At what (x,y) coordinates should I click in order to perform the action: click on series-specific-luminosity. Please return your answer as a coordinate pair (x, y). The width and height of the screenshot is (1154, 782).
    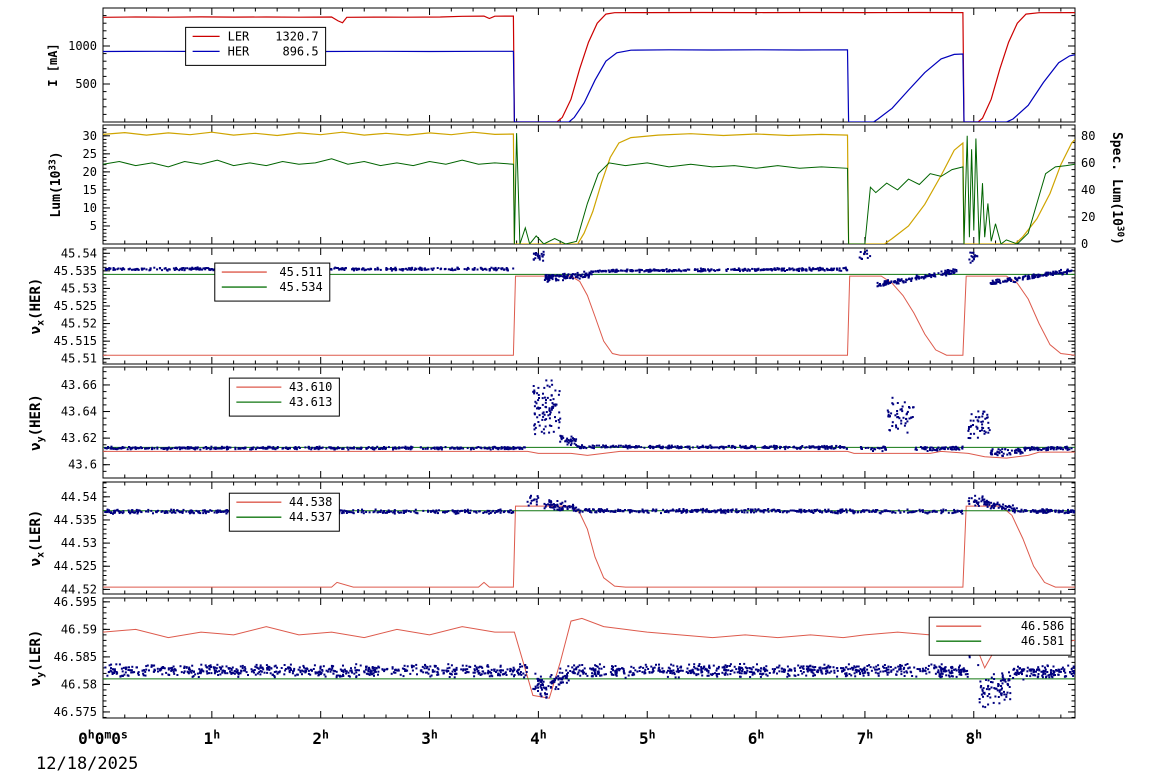
    Looking at the image, I should click on (589, 188).